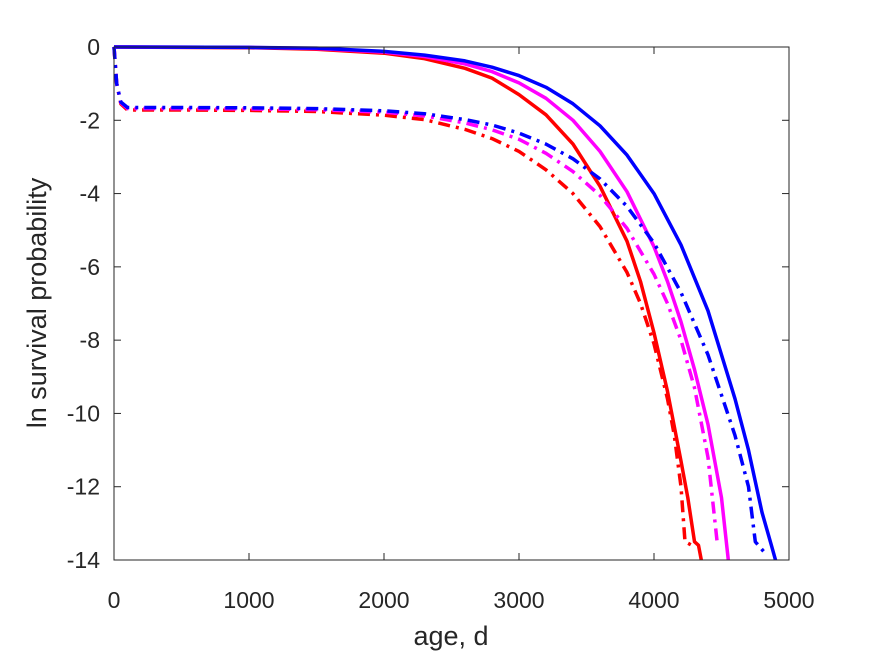  What do you see at coordinates (653, 600) in the screenshot?
I see `x-tick-label: 4000` at bounding box center [653, 600].